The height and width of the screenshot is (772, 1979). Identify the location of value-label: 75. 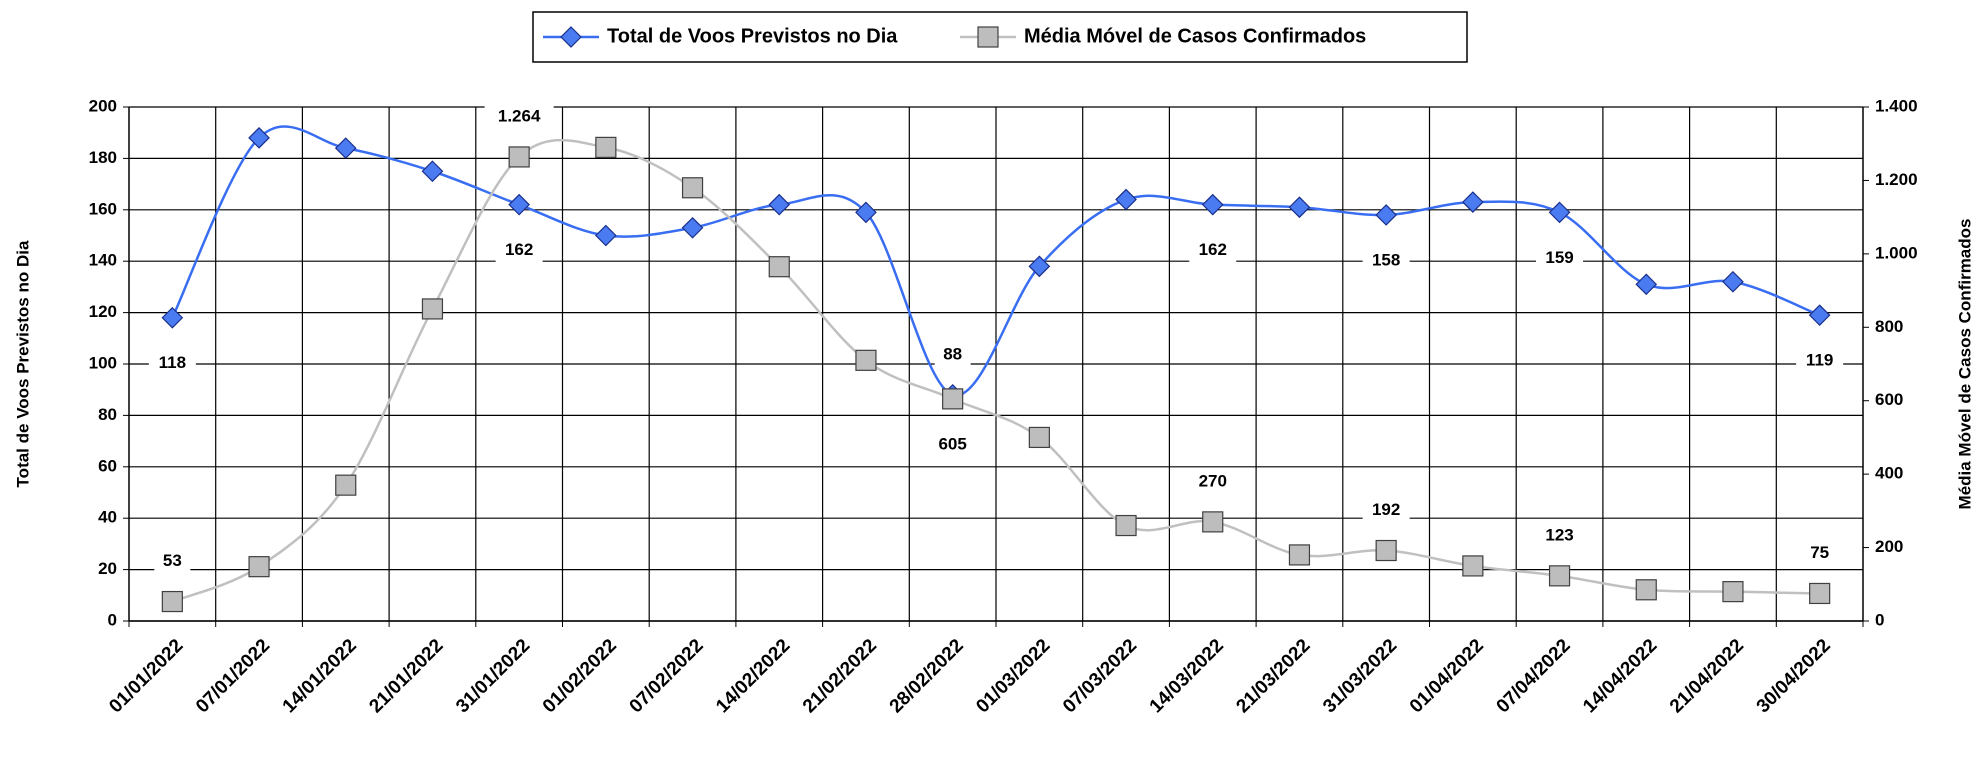
(1819, 552).